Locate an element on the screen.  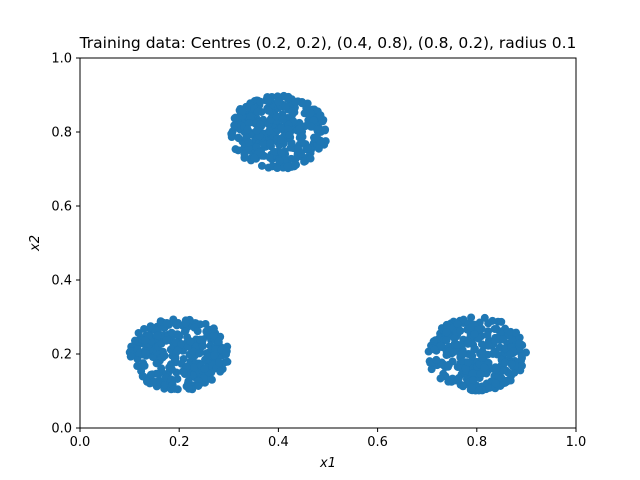
y-tick-label: 0.6 is located at coordinates (61, 207).